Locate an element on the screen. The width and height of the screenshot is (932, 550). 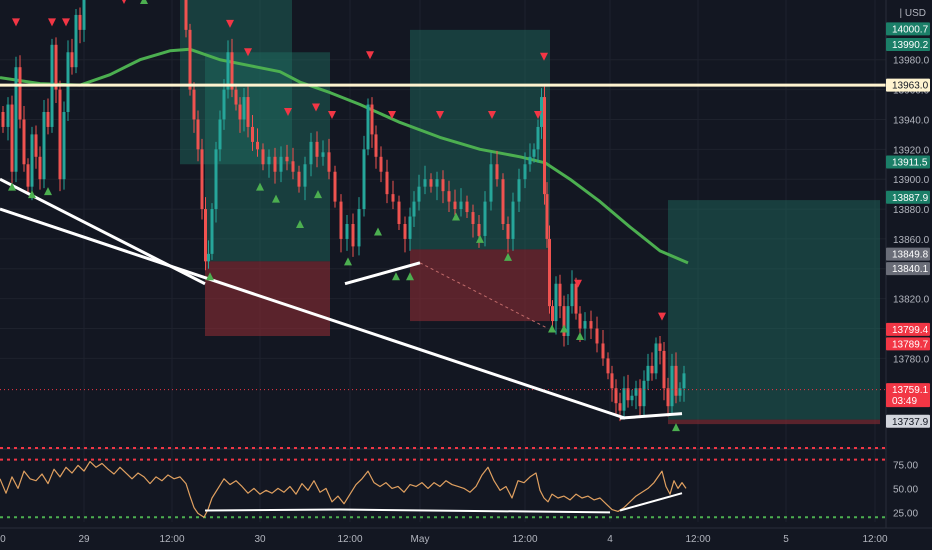
price-badge-label: 13849.8 is located at coordinates (910, 255).